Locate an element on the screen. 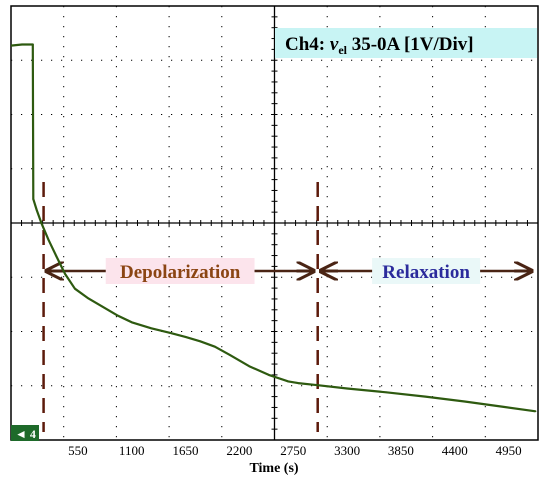  x-tick-label: 4400 is located at coordinates (455, 450).